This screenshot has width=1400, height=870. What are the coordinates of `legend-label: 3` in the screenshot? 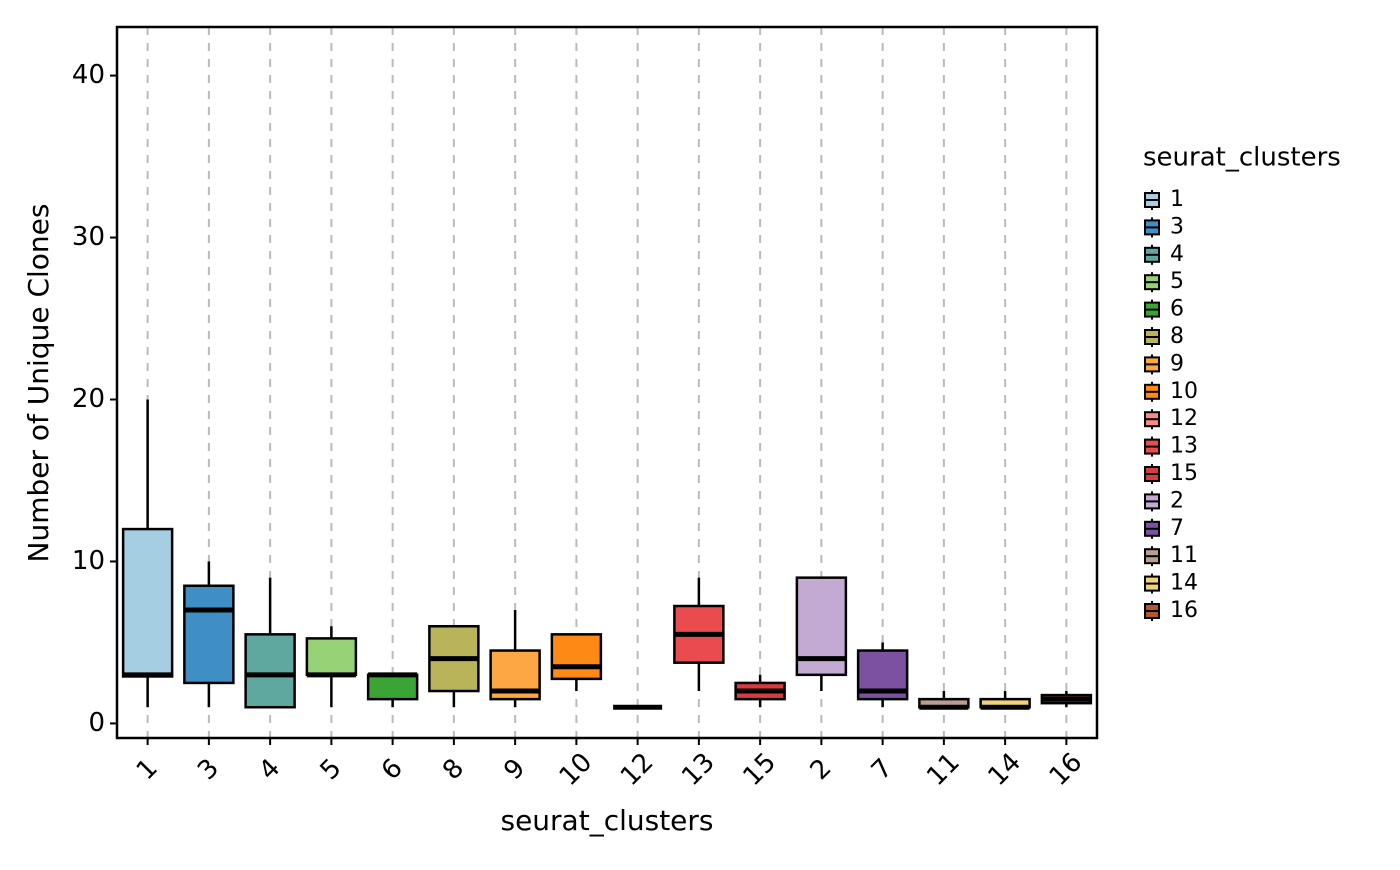 It's located at (1177, 226).